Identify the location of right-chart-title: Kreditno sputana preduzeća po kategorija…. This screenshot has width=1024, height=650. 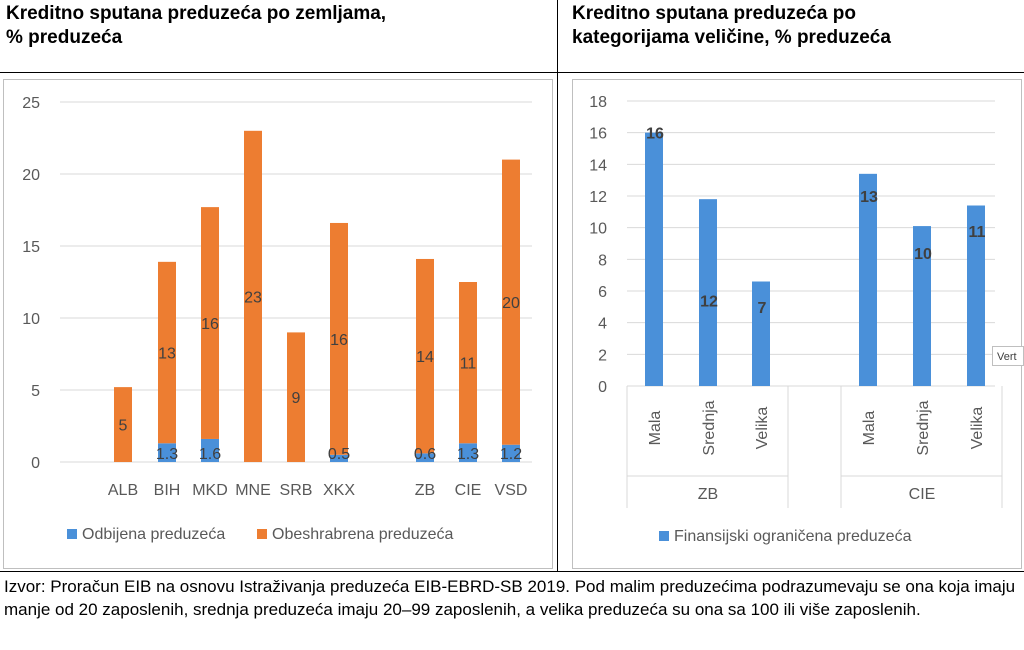
(731, 25).